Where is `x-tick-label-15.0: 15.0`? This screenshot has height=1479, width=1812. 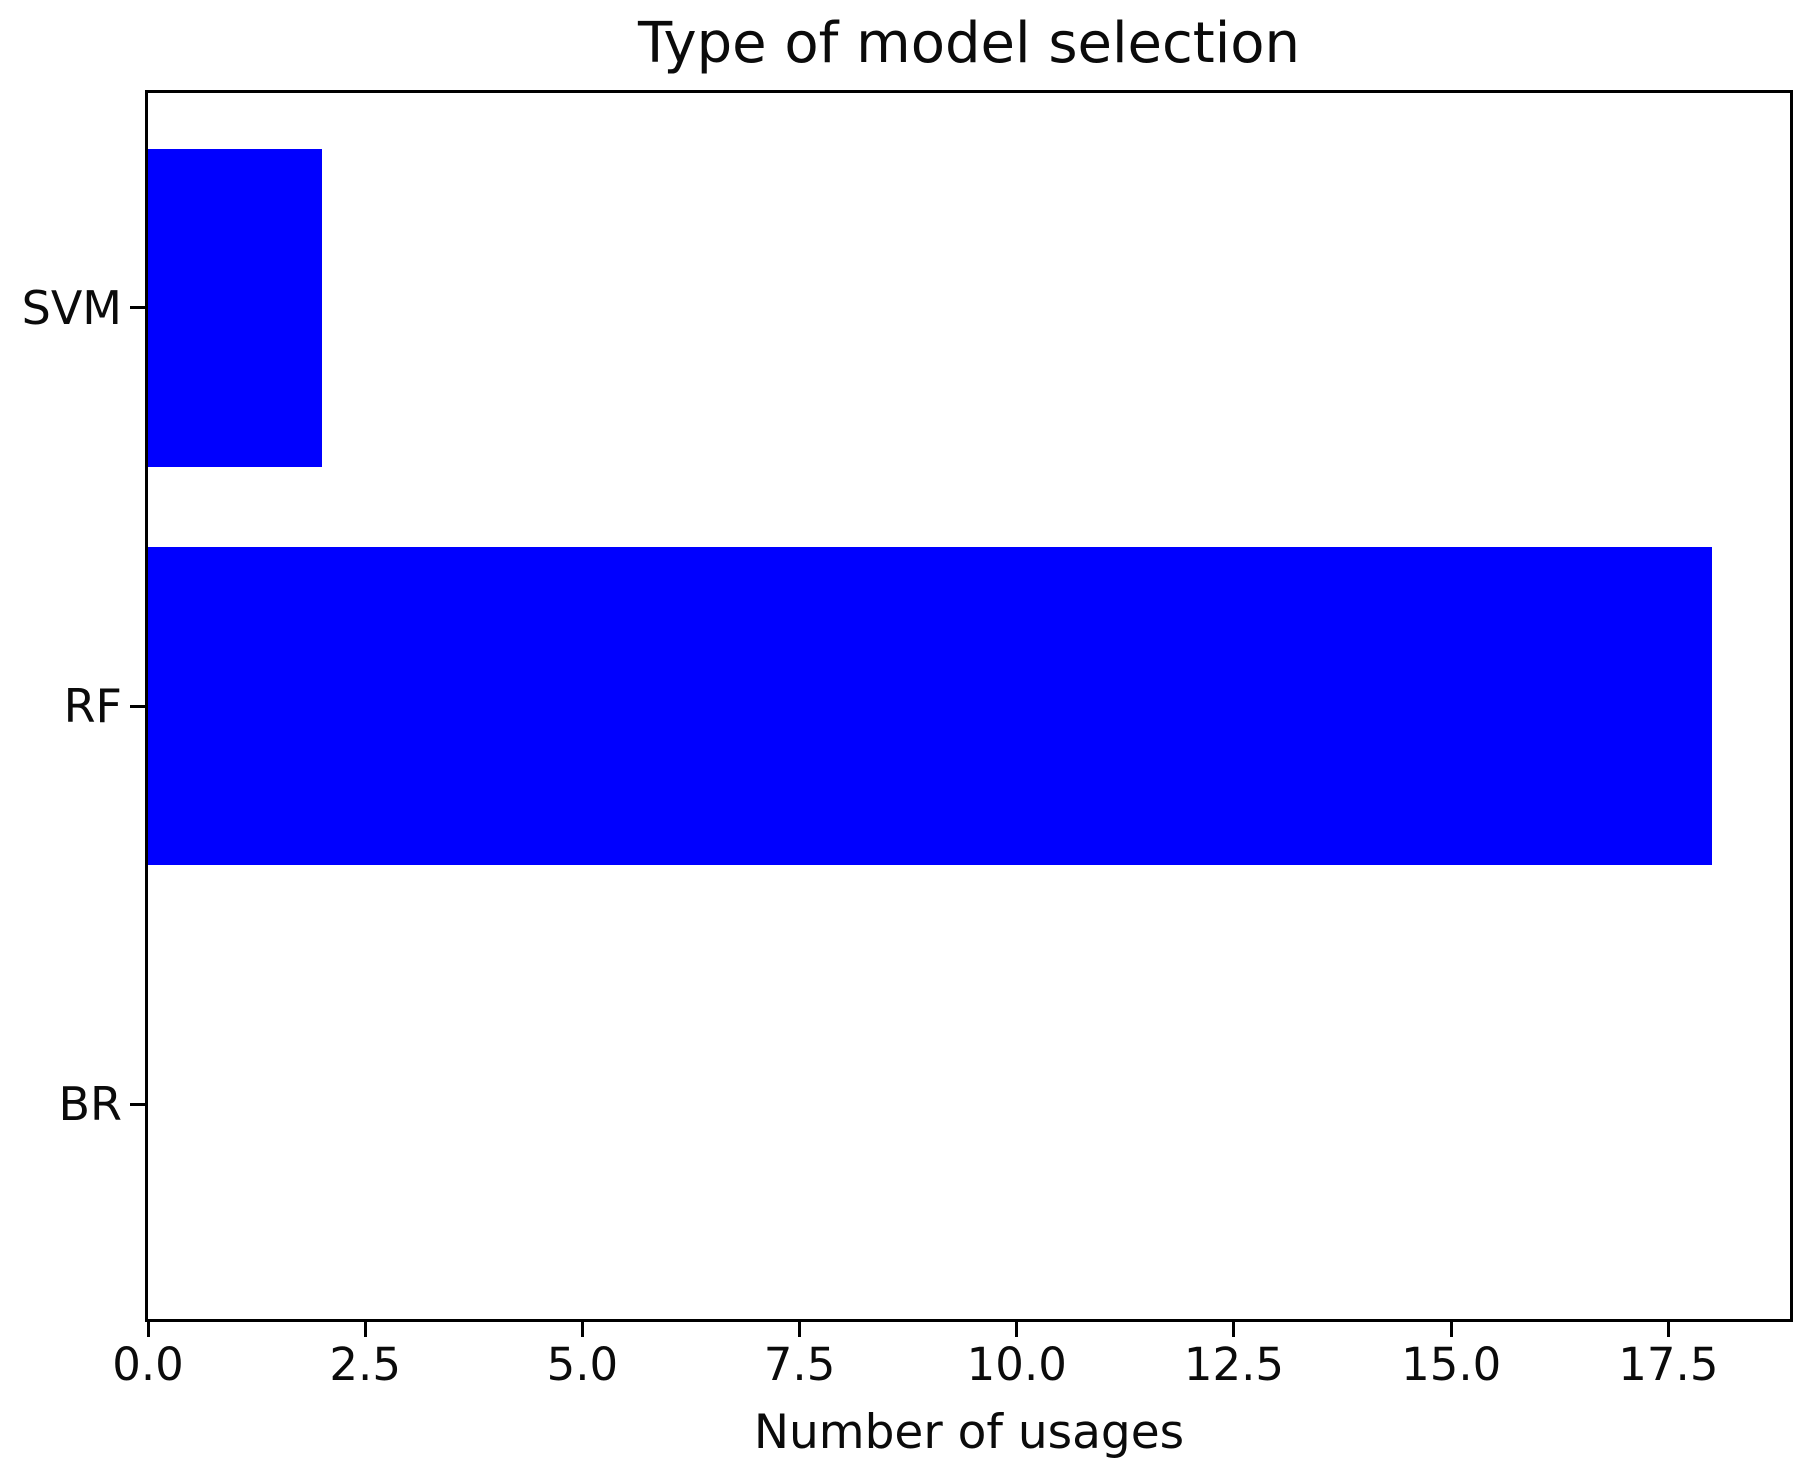 x-tick-label-15.0: 15.0 is located at coordinates (1451, 1364).